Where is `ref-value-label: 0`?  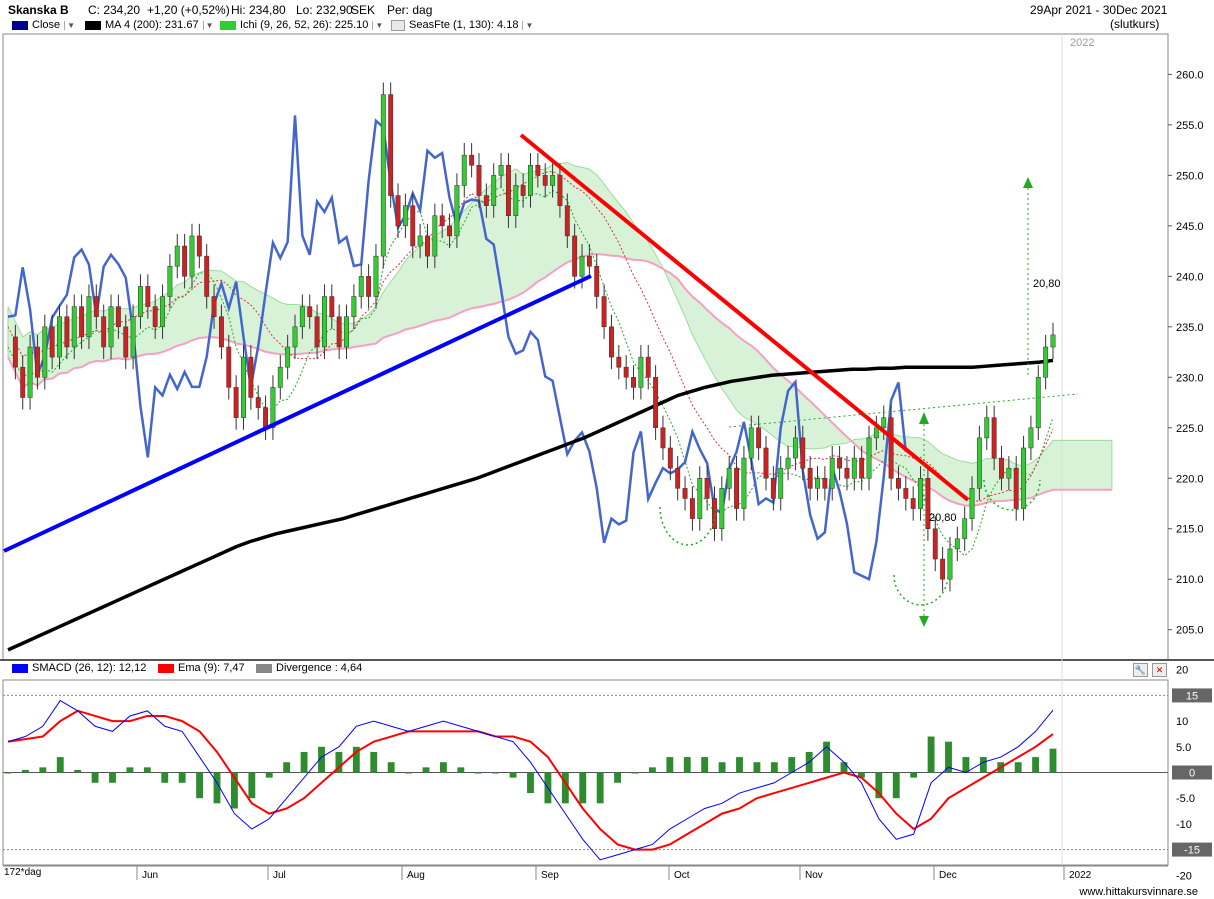
ref-value-label: 0 is located at coordinates (1192, 774).